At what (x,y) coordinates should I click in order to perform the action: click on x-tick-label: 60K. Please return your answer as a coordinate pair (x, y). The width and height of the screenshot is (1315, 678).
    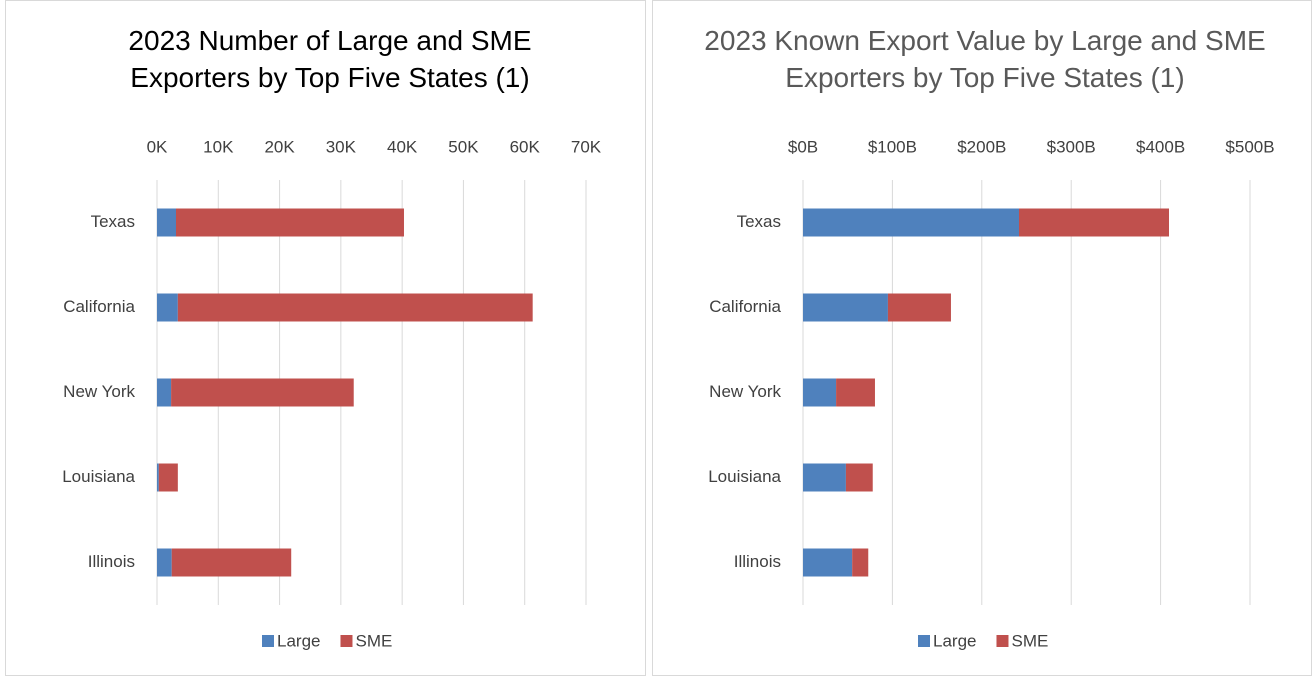
    Looking at the image, I should click on (525, 146).